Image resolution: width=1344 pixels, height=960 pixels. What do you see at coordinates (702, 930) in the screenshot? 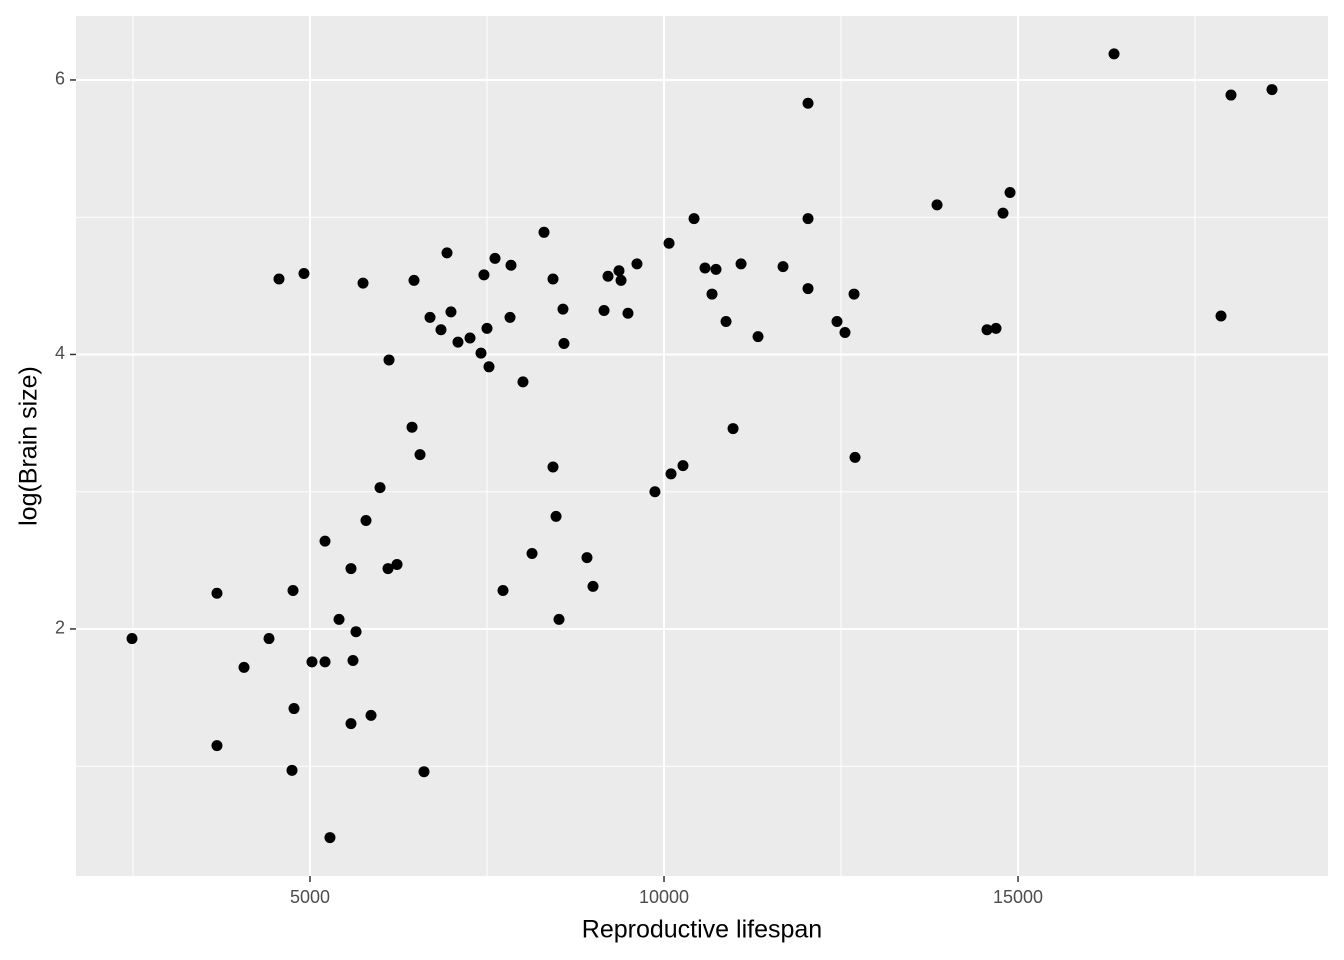
I see `x-axis-title: Reproductive lifespan` at bounding box center [702, 930].